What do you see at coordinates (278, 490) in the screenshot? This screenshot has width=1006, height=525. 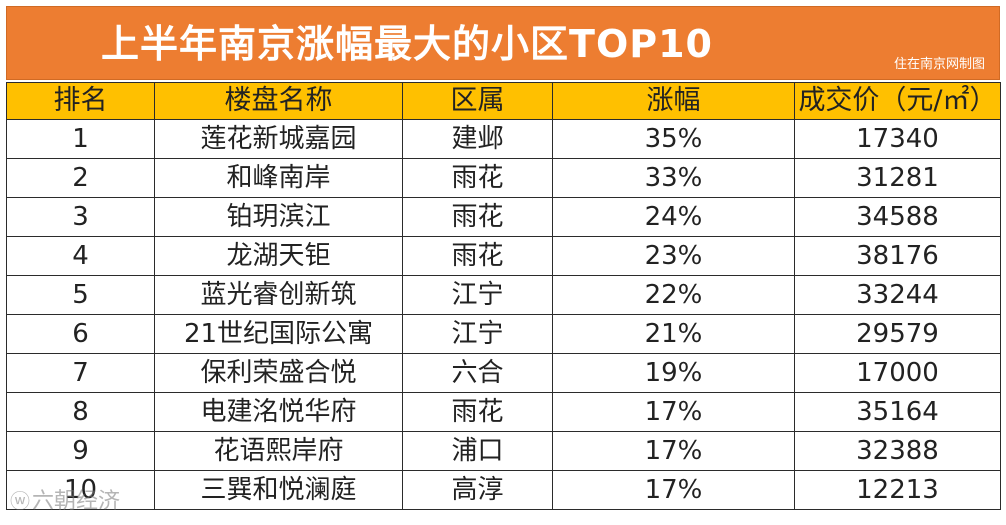 I see `cell-project-name: 三巽和悦澜庭` at bounding box center [278, 490].